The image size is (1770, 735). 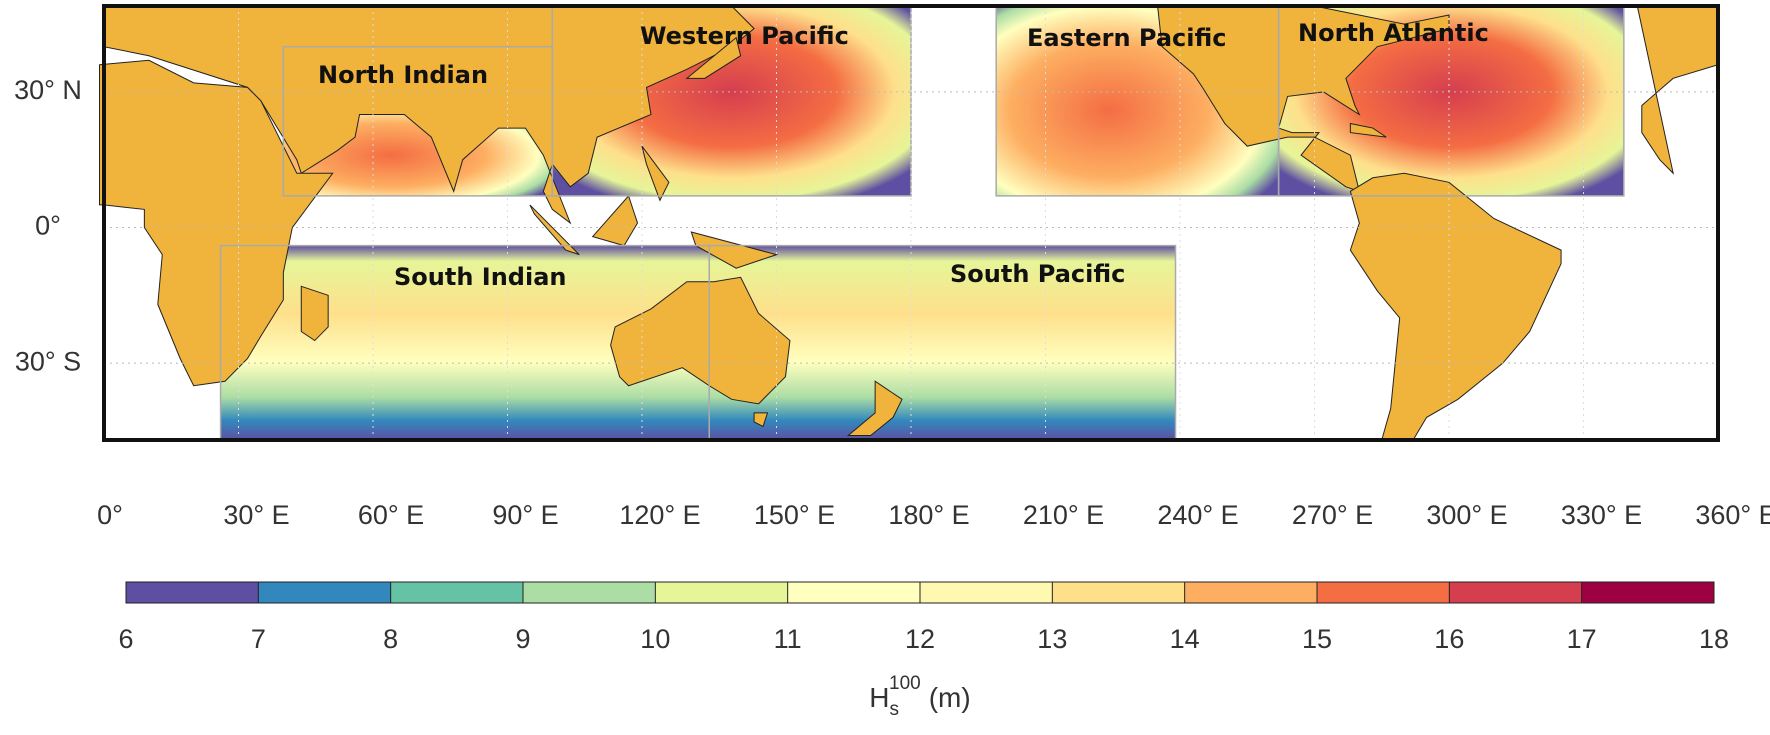 I want to click on colorbar-frame, so click(x=920, y=592).